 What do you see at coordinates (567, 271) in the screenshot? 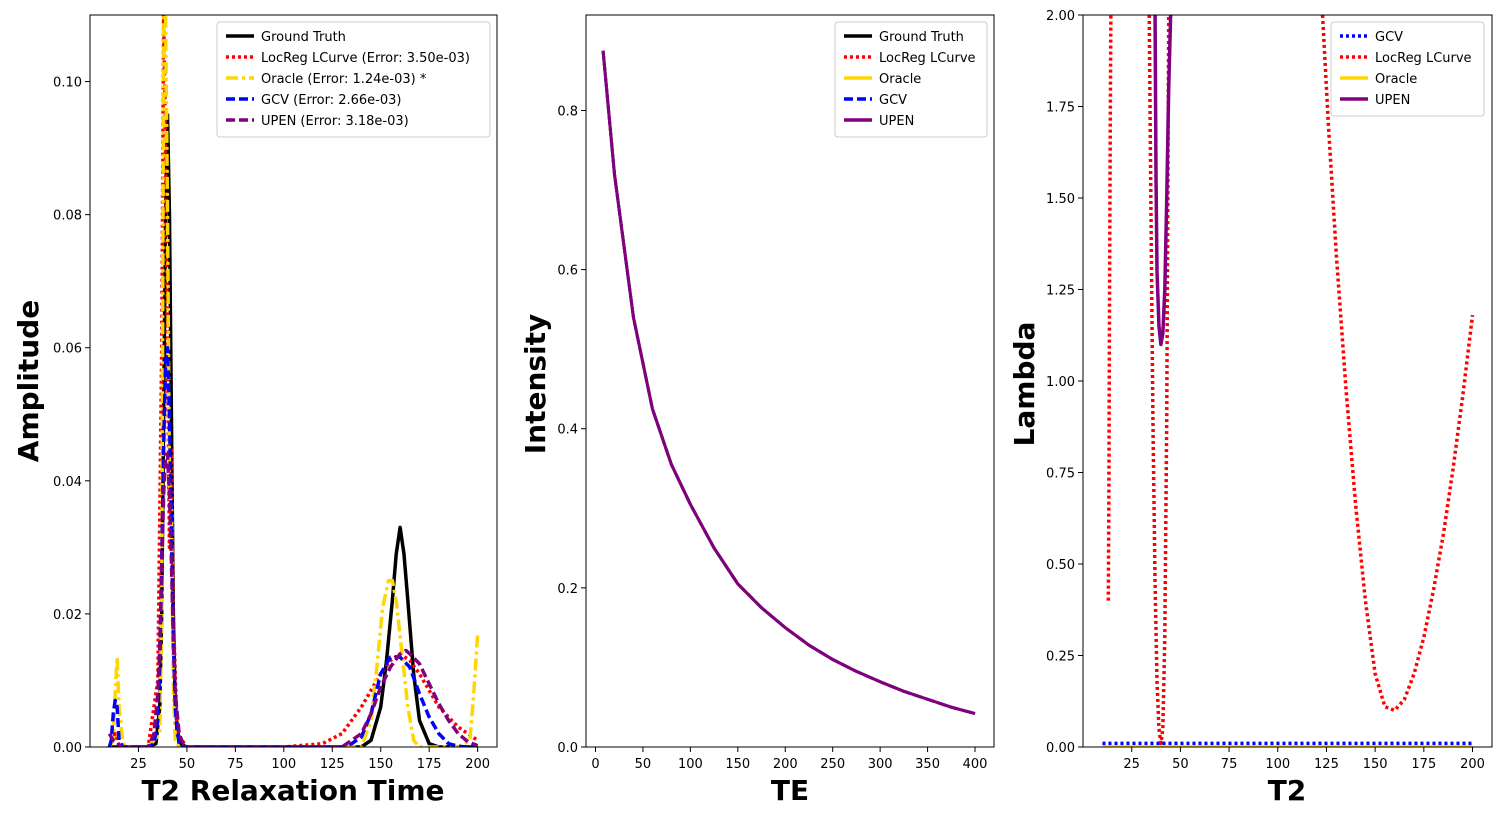
I see `y-tick-label: 0.6` at bounding box center [567, 271].